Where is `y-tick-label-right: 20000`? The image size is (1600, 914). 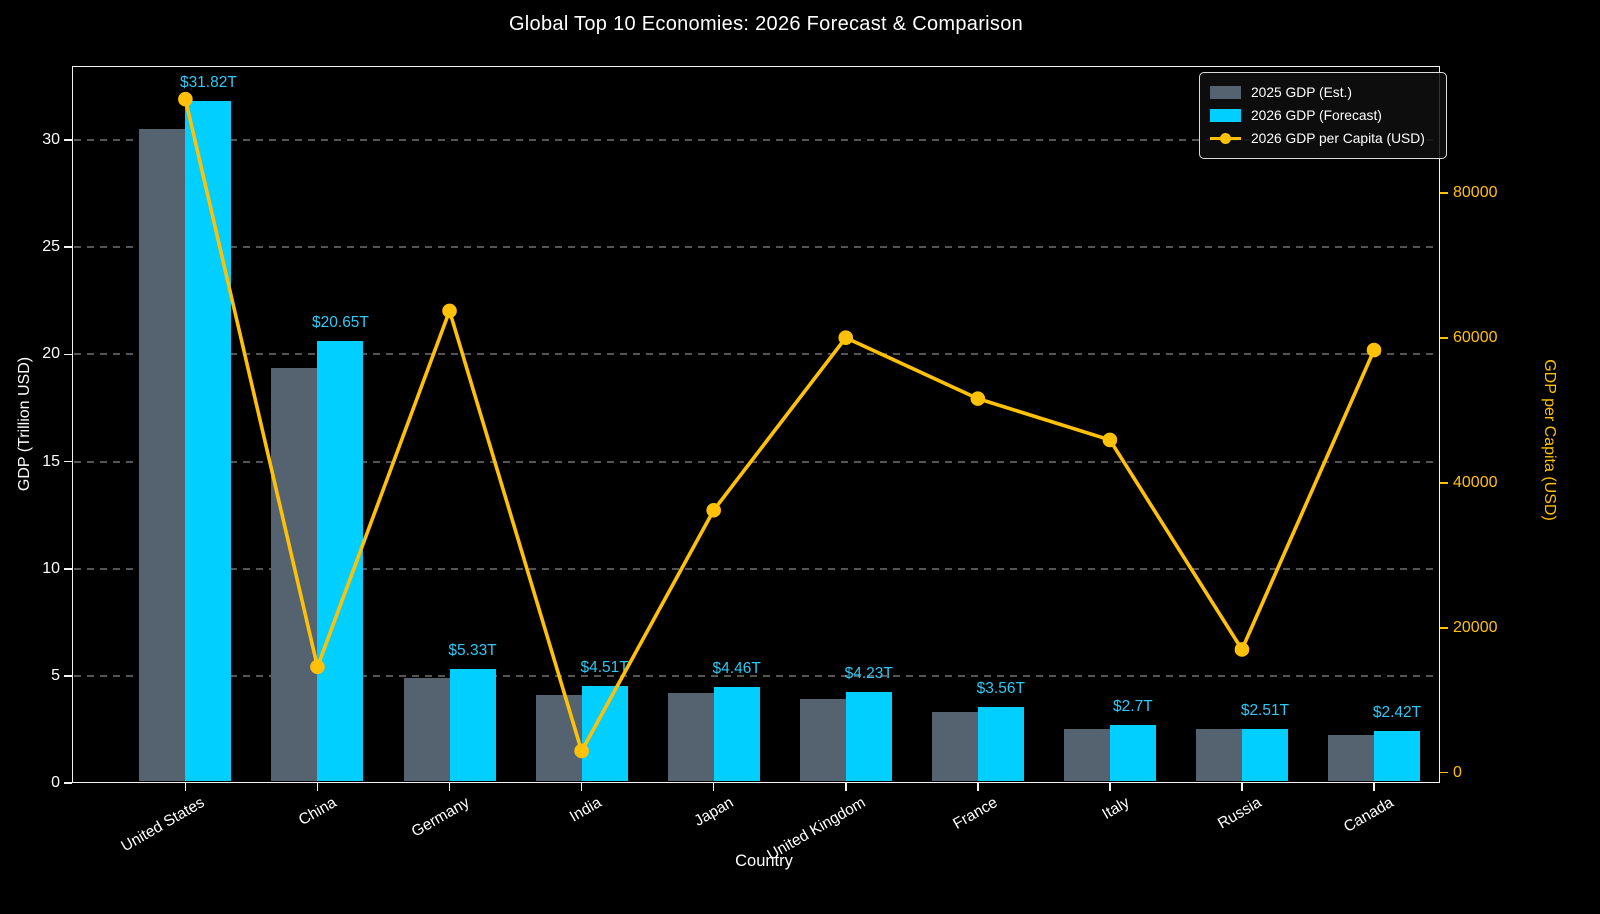
y-tick-label-right: 20000 is located at coordinates (1475, 627).